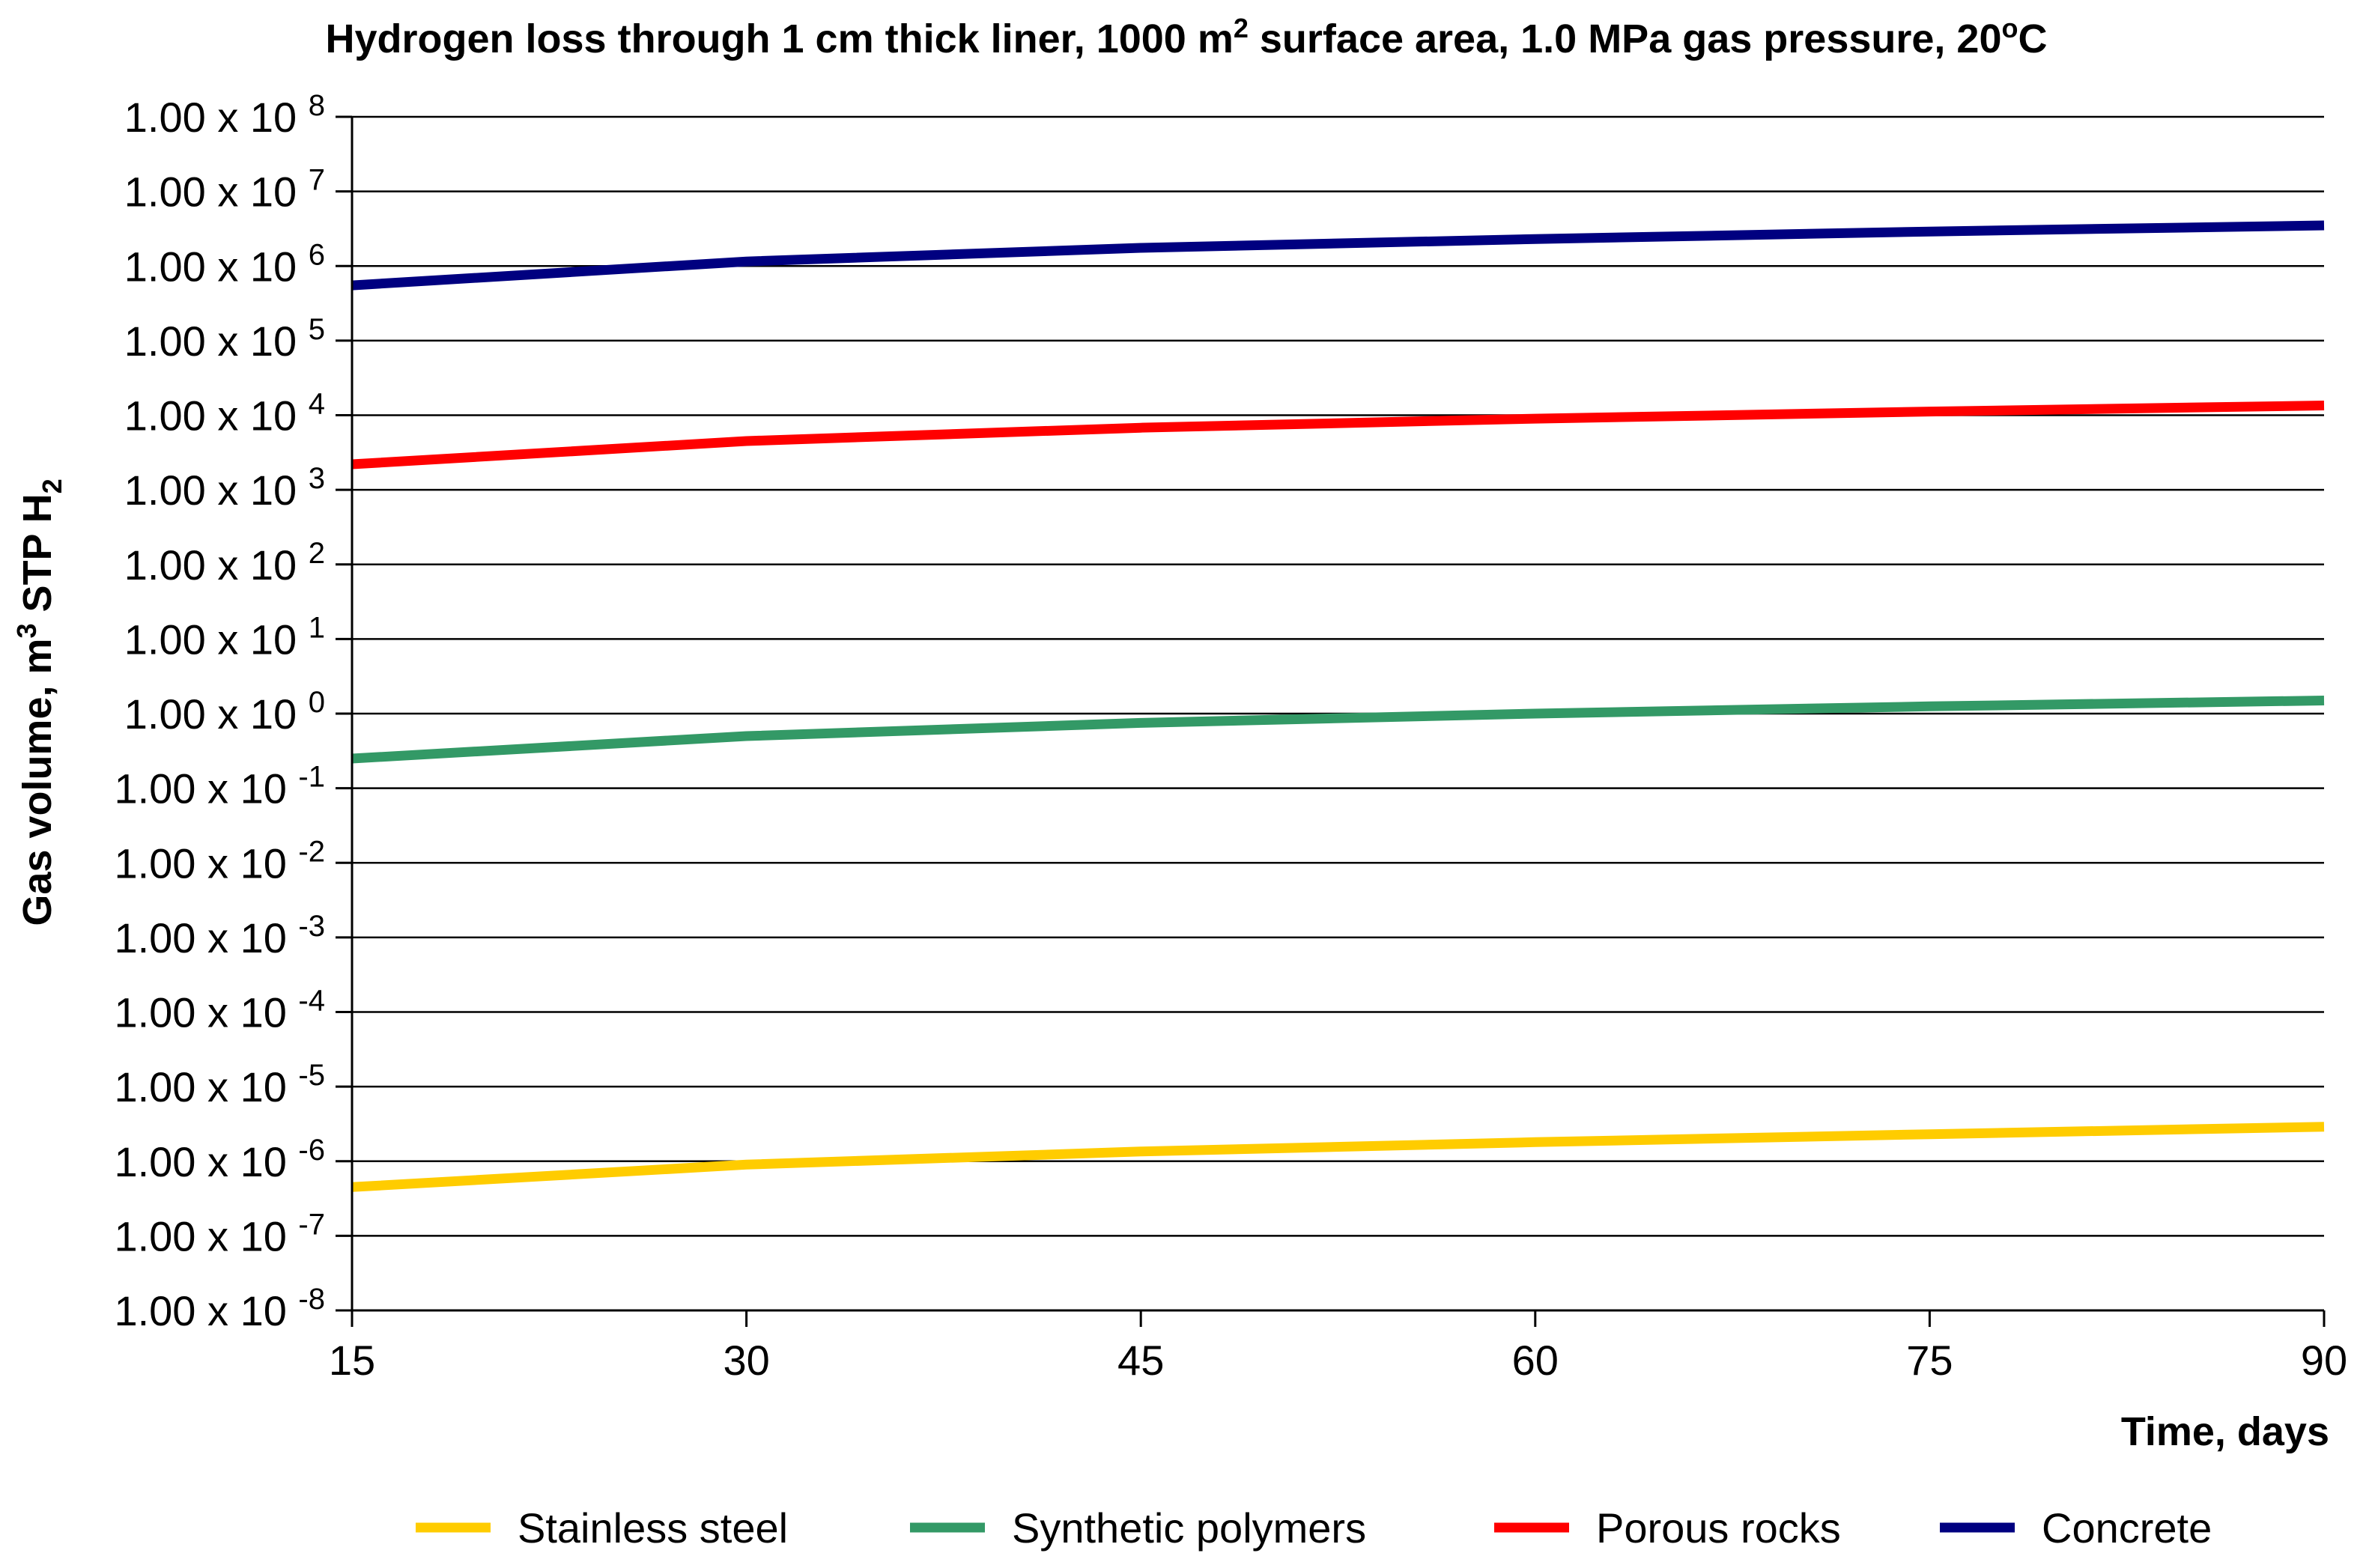 The height and width of the screenshot is (1568, 2369). What do you see at coordinates (225, 488) in the screenshot?
I see `y-tick-label: 1.00 x 10 3` at bounding box center [225, 488].